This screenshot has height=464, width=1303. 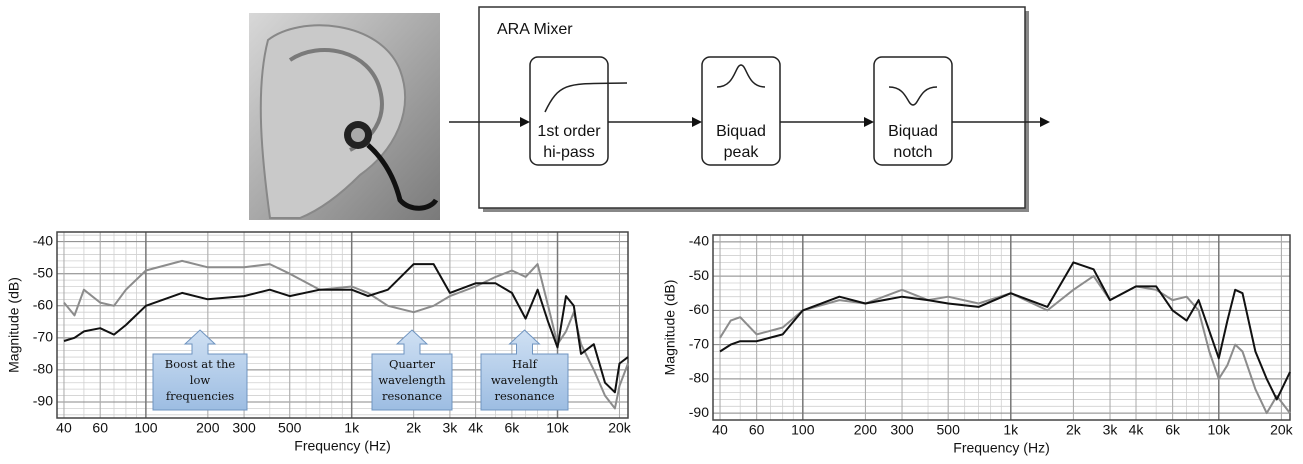 I want to click on annotation: Boost at the, so click(x=200, y=364).